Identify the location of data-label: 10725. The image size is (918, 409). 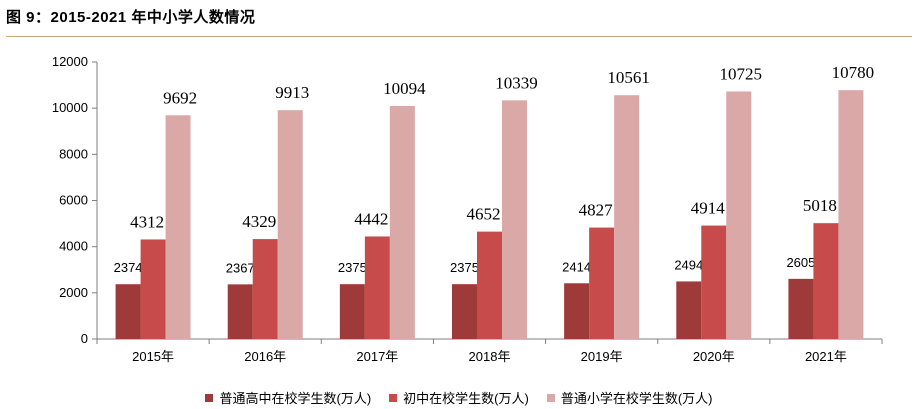
(741, 73).